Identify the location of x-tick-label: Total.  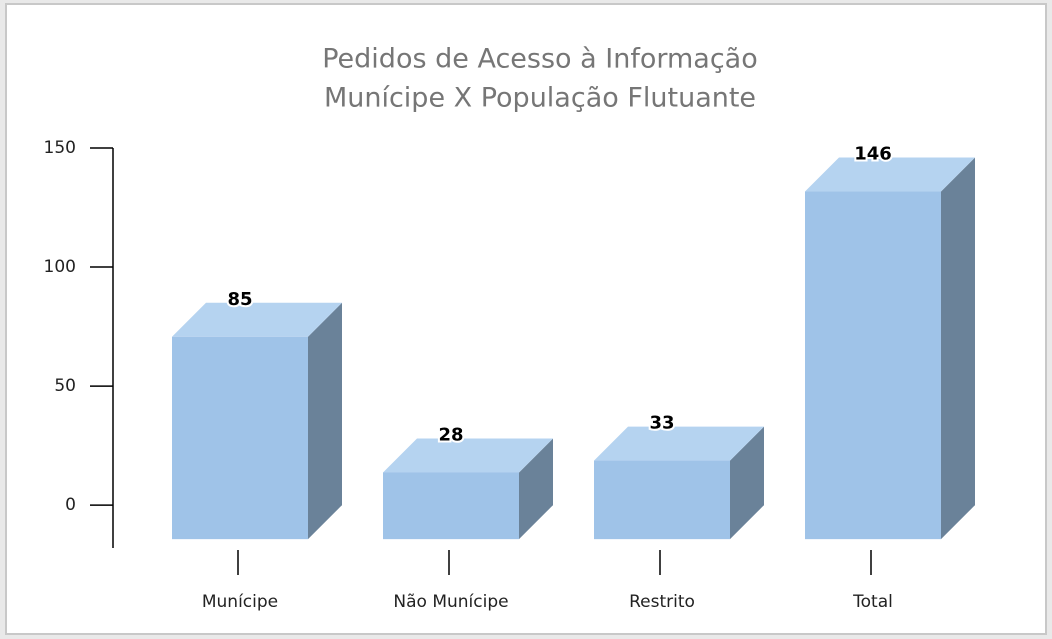
(872, 602).